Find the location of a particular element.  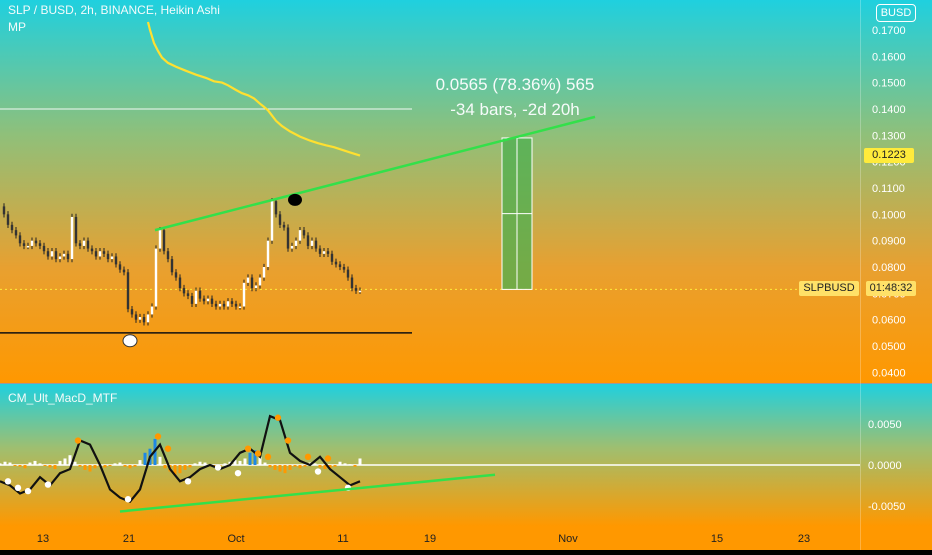

ma-price-tag: 0.1223 is located at coordinates (889, 155).